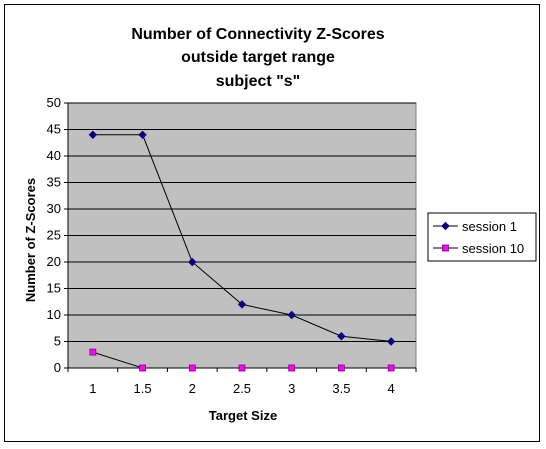 Image resolution: width=546 pixels, height=449 pixels. I want to click on x-tick-label: 3, so click(291, 388).